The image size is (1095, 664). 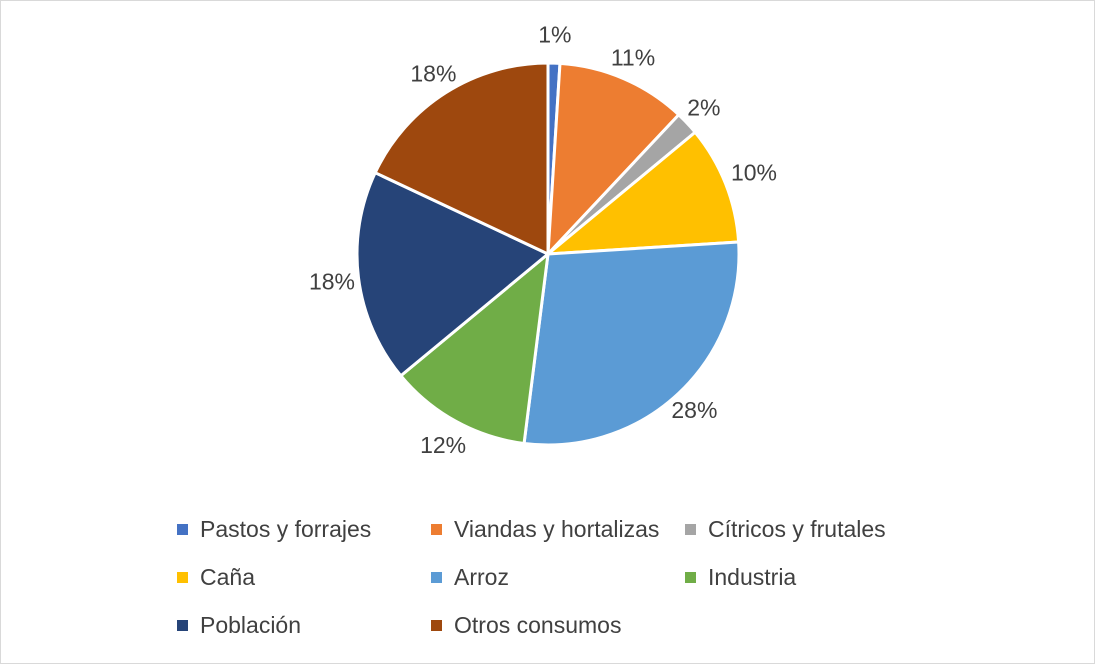 I want to click on legend-item-otros-consumos: Otros consumos, so click(x=526, y=625).